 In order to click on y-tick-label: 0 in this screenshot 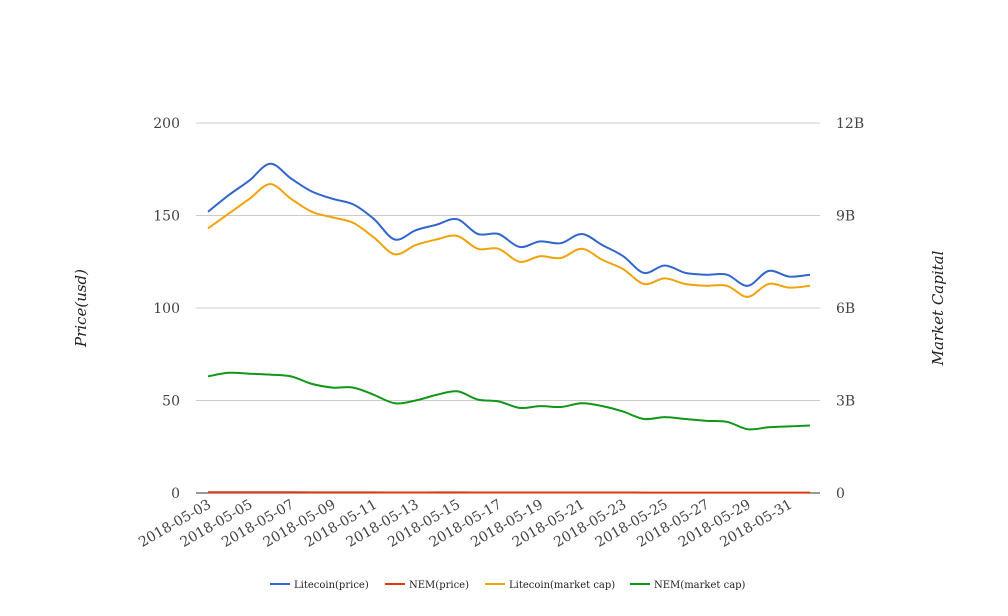, I will do `click(175, 494)`.